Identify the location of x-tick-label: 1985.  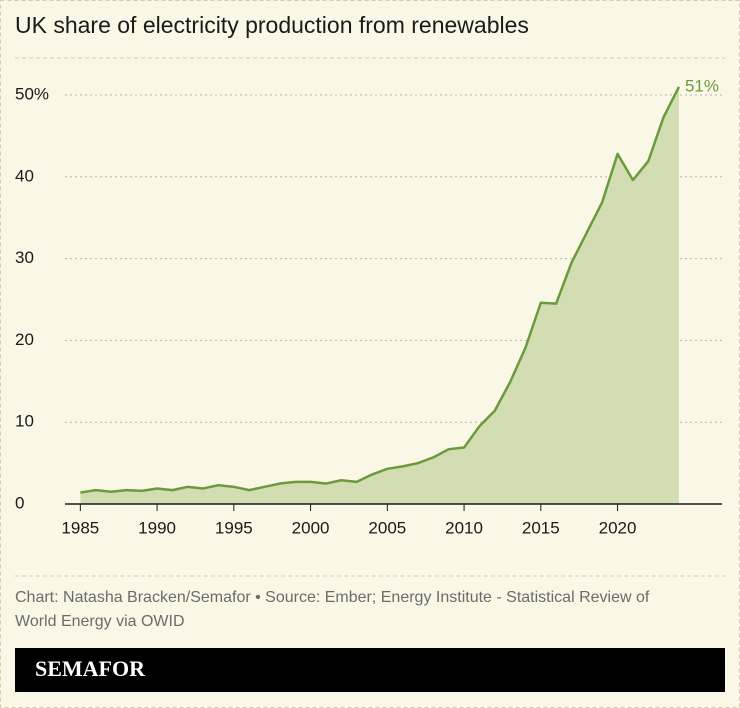
(80, 527).